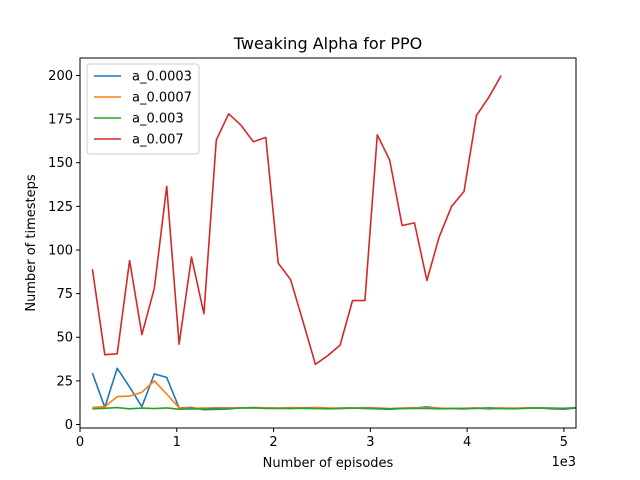 The height and width of the screenshot is (480, 640). I want to click on legend-label-a_0.0007: a_0.0007, so click(162, 98).